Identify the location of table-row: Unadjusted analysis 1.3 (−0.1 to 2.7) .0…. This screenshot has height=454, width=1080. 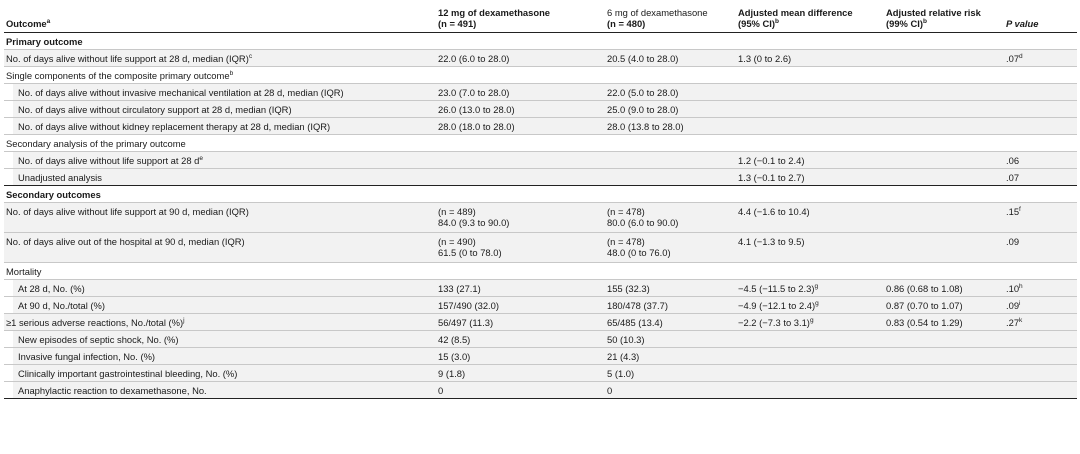
(540, 177).